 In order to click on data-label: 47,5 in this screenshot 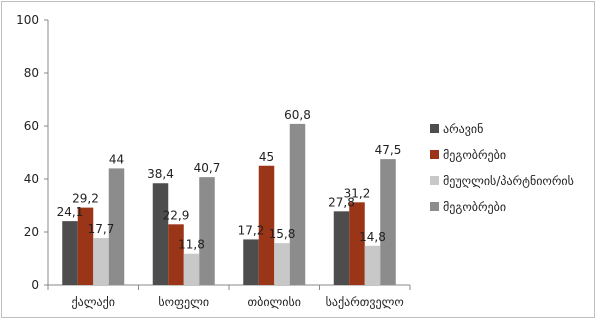, I will do `click(388, 150)`.